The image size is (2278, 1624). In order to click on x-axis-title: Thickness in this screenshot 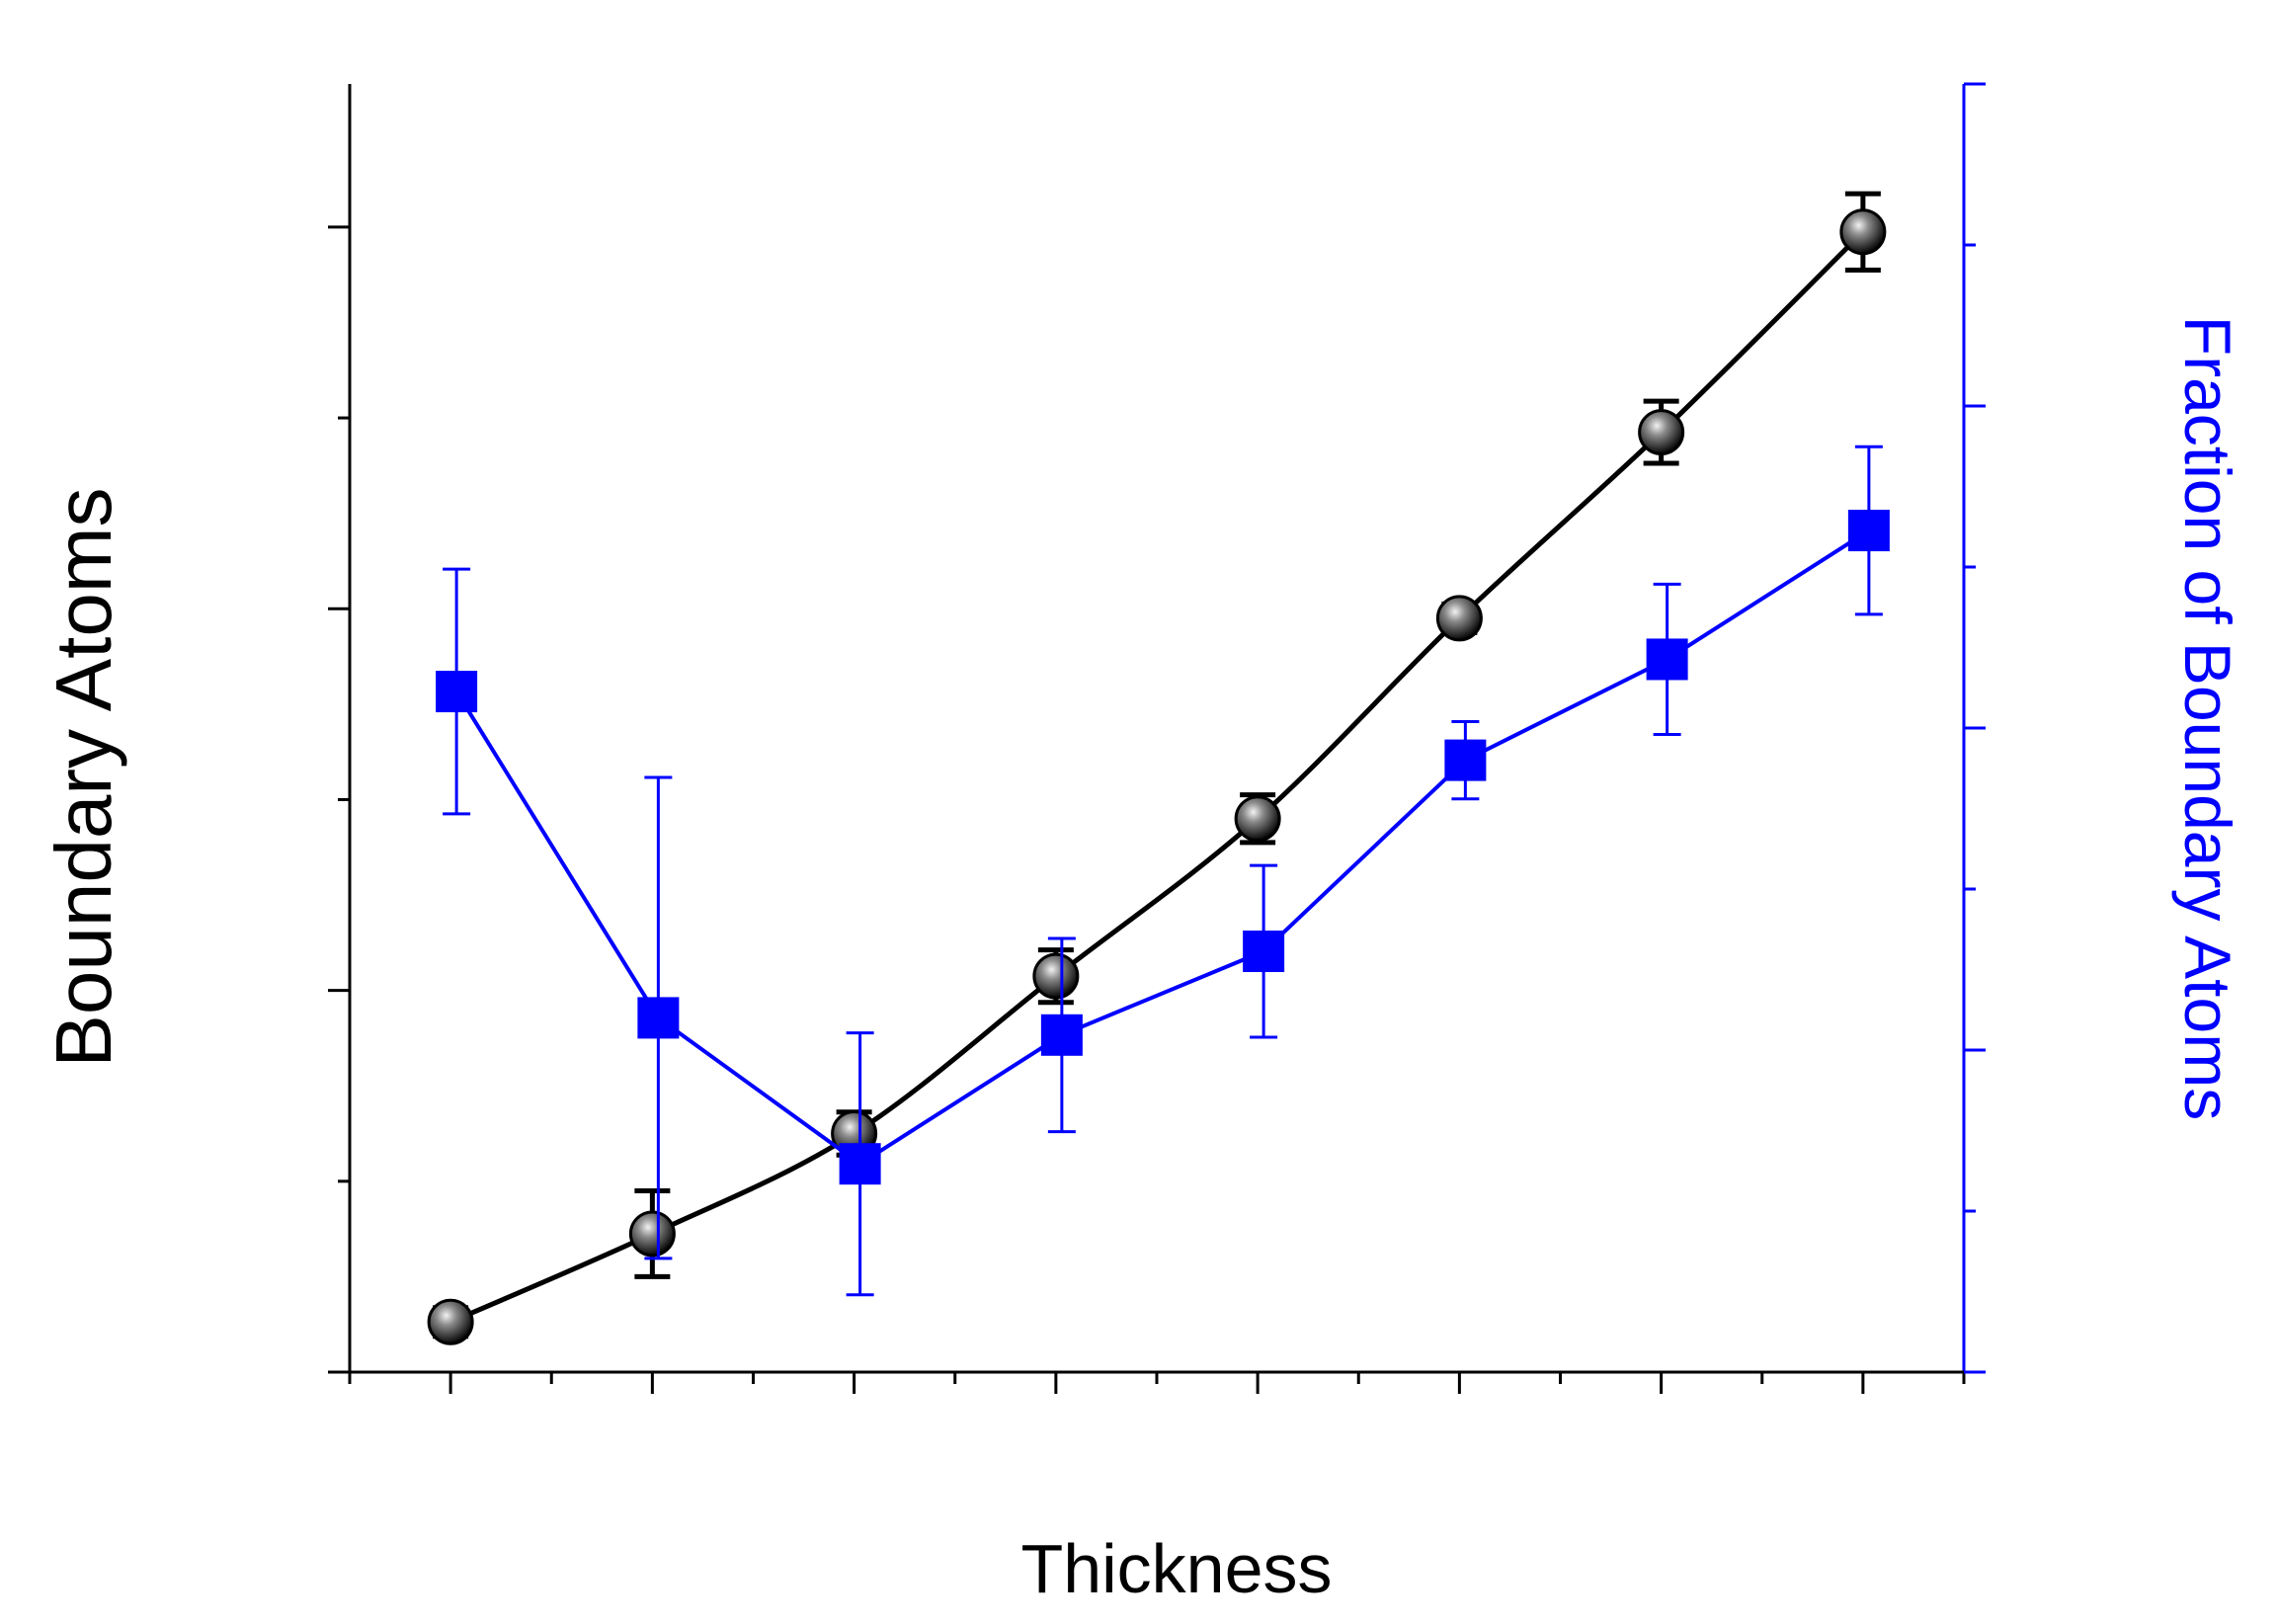, I will do `click(1176, 1569)`.